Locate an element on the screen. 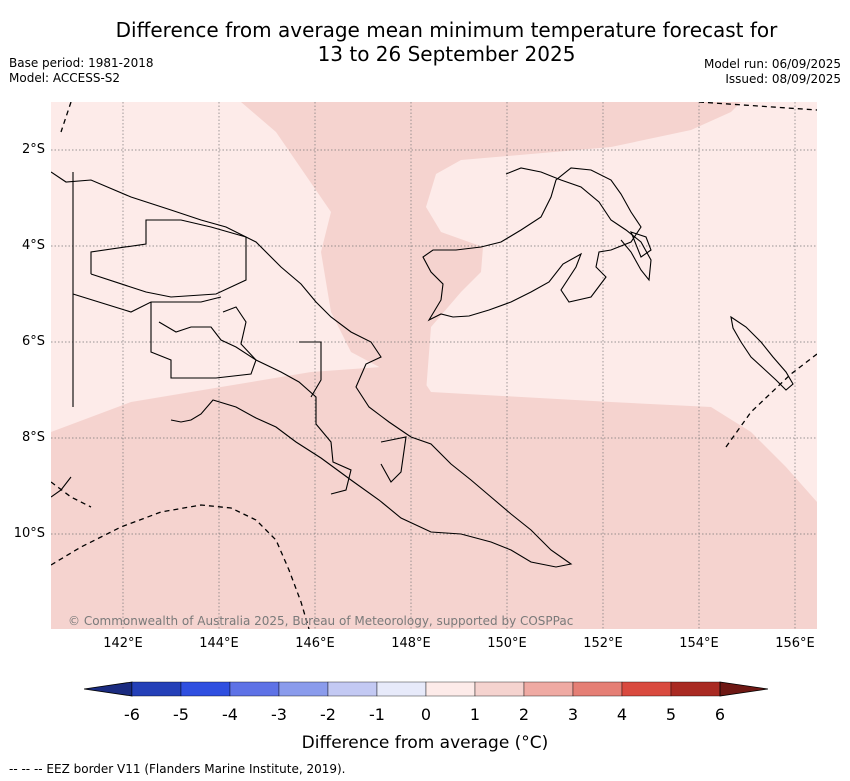 This screenshot has width=850, height=781. colorbar-tick-label: 0 is located at coordinates (426, 714).